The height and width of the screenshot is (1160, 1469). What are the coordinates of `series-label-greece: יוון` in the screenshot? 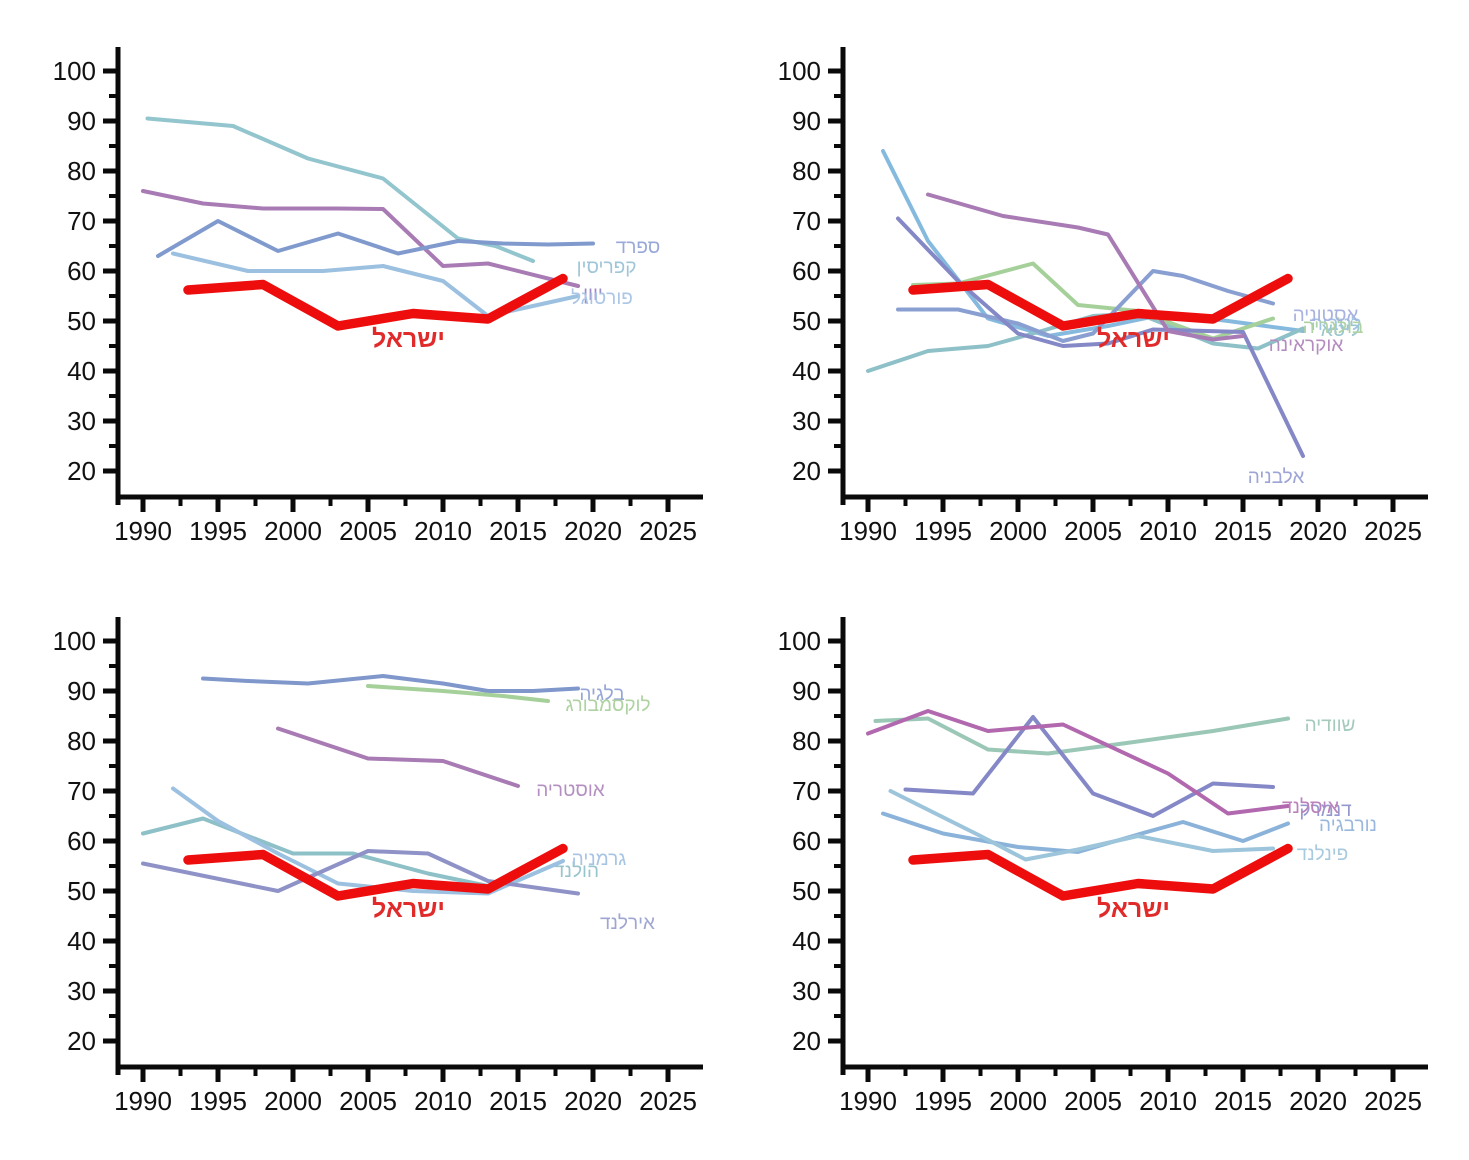 It's located at (593, 294).